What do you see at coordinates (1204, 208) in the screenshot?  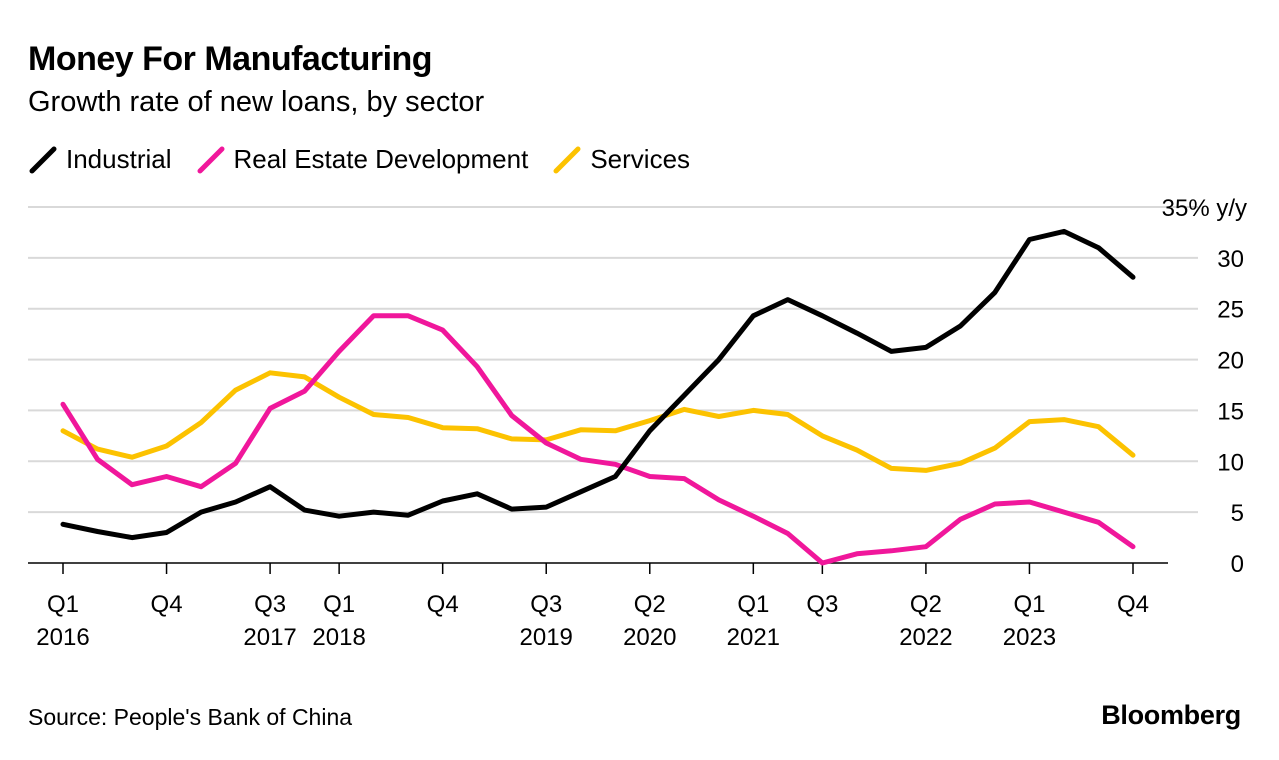 I see `y-unit-label: 35% y/y` at bounding box center [1204, 208].